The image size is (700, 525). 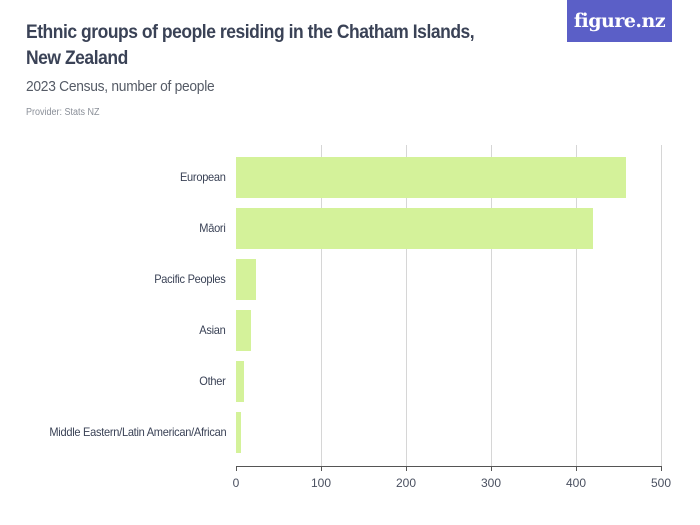 I want to click on x-axis, so click(x=449, y=466).